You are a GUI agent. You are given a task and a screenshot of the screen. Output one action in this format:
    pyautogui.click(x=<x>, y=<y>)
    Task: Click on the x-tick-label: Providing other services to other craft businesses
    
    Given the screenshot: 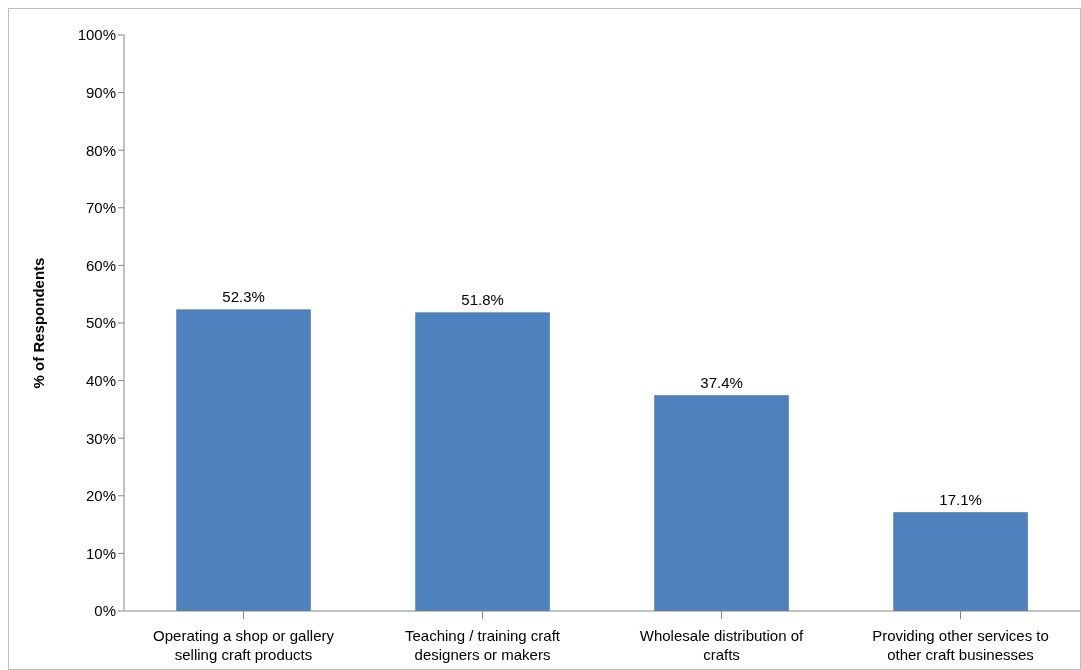 What is the action you would take?
    pyautogui.click(x=960, y=645)
    